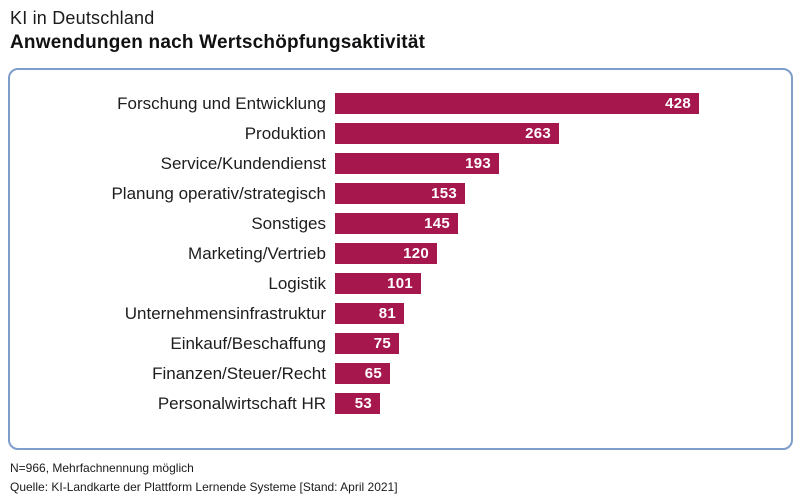 This screenshot has width=800, height=501. What do you see at coordinates (363, 403) in the screenshot?
I see `bar-value: 53` at bounding box center [363, 403].